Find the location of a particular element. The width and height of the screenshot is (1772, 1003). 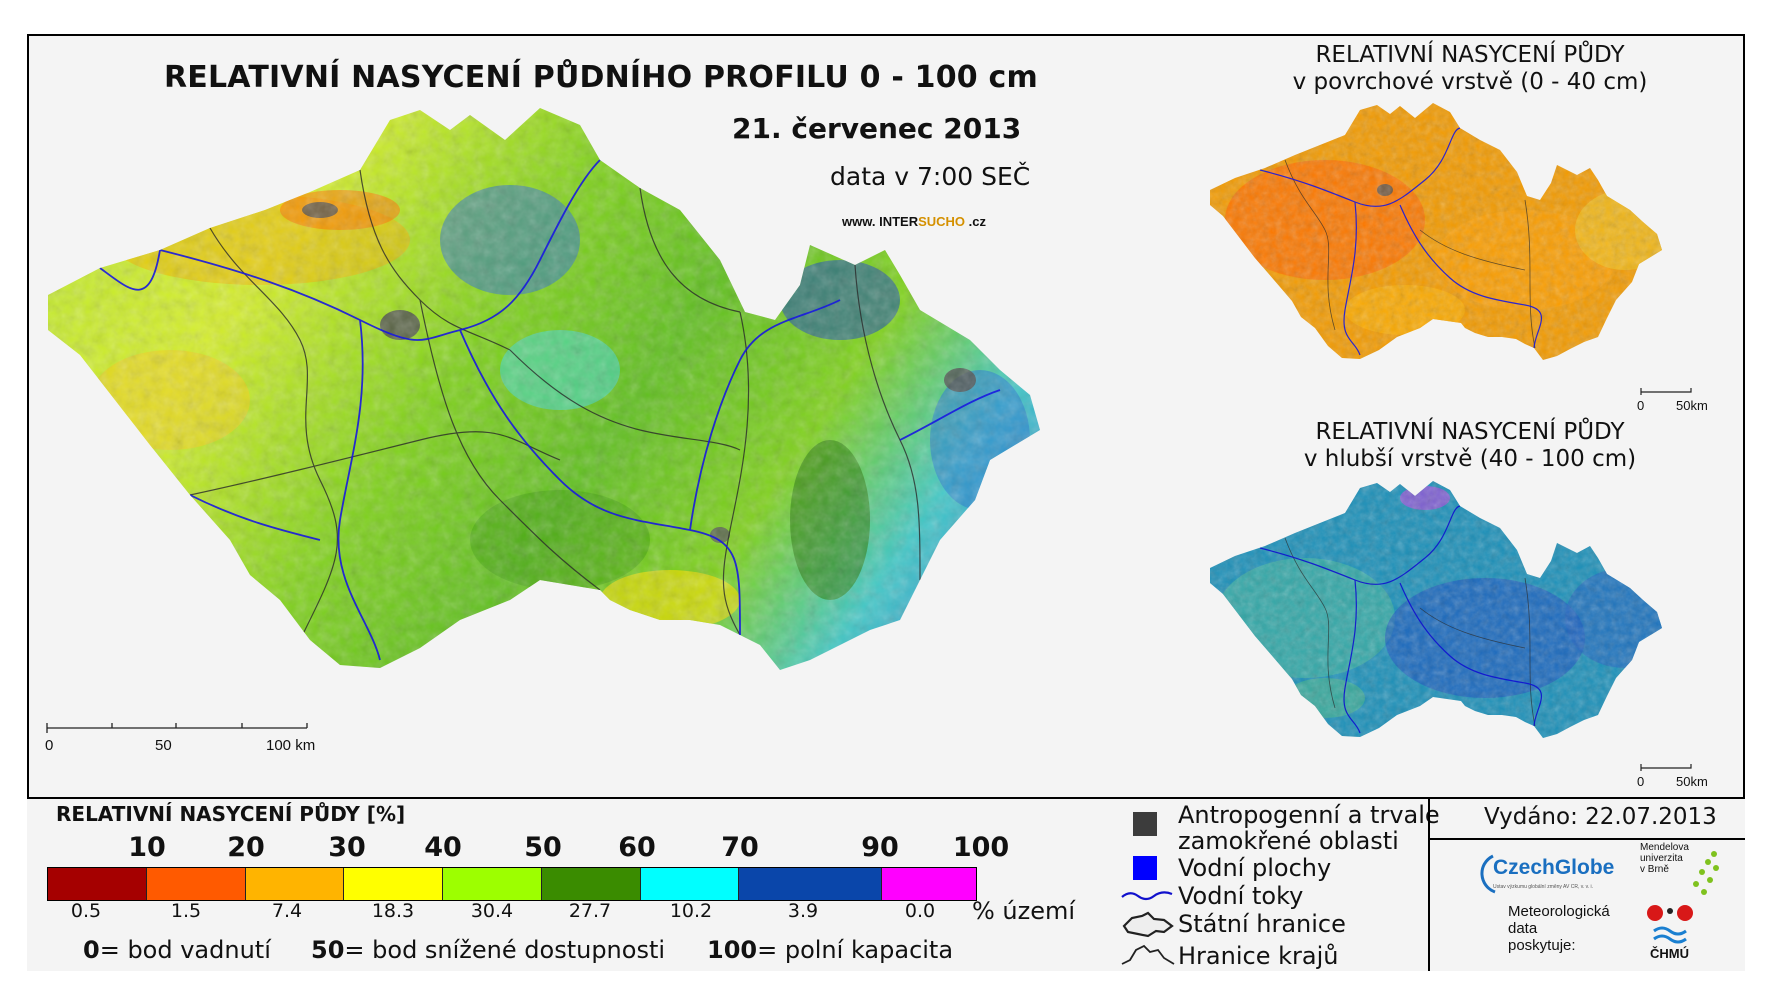

legend-class-percent: 3.9 is located at coordinates (803, 911).